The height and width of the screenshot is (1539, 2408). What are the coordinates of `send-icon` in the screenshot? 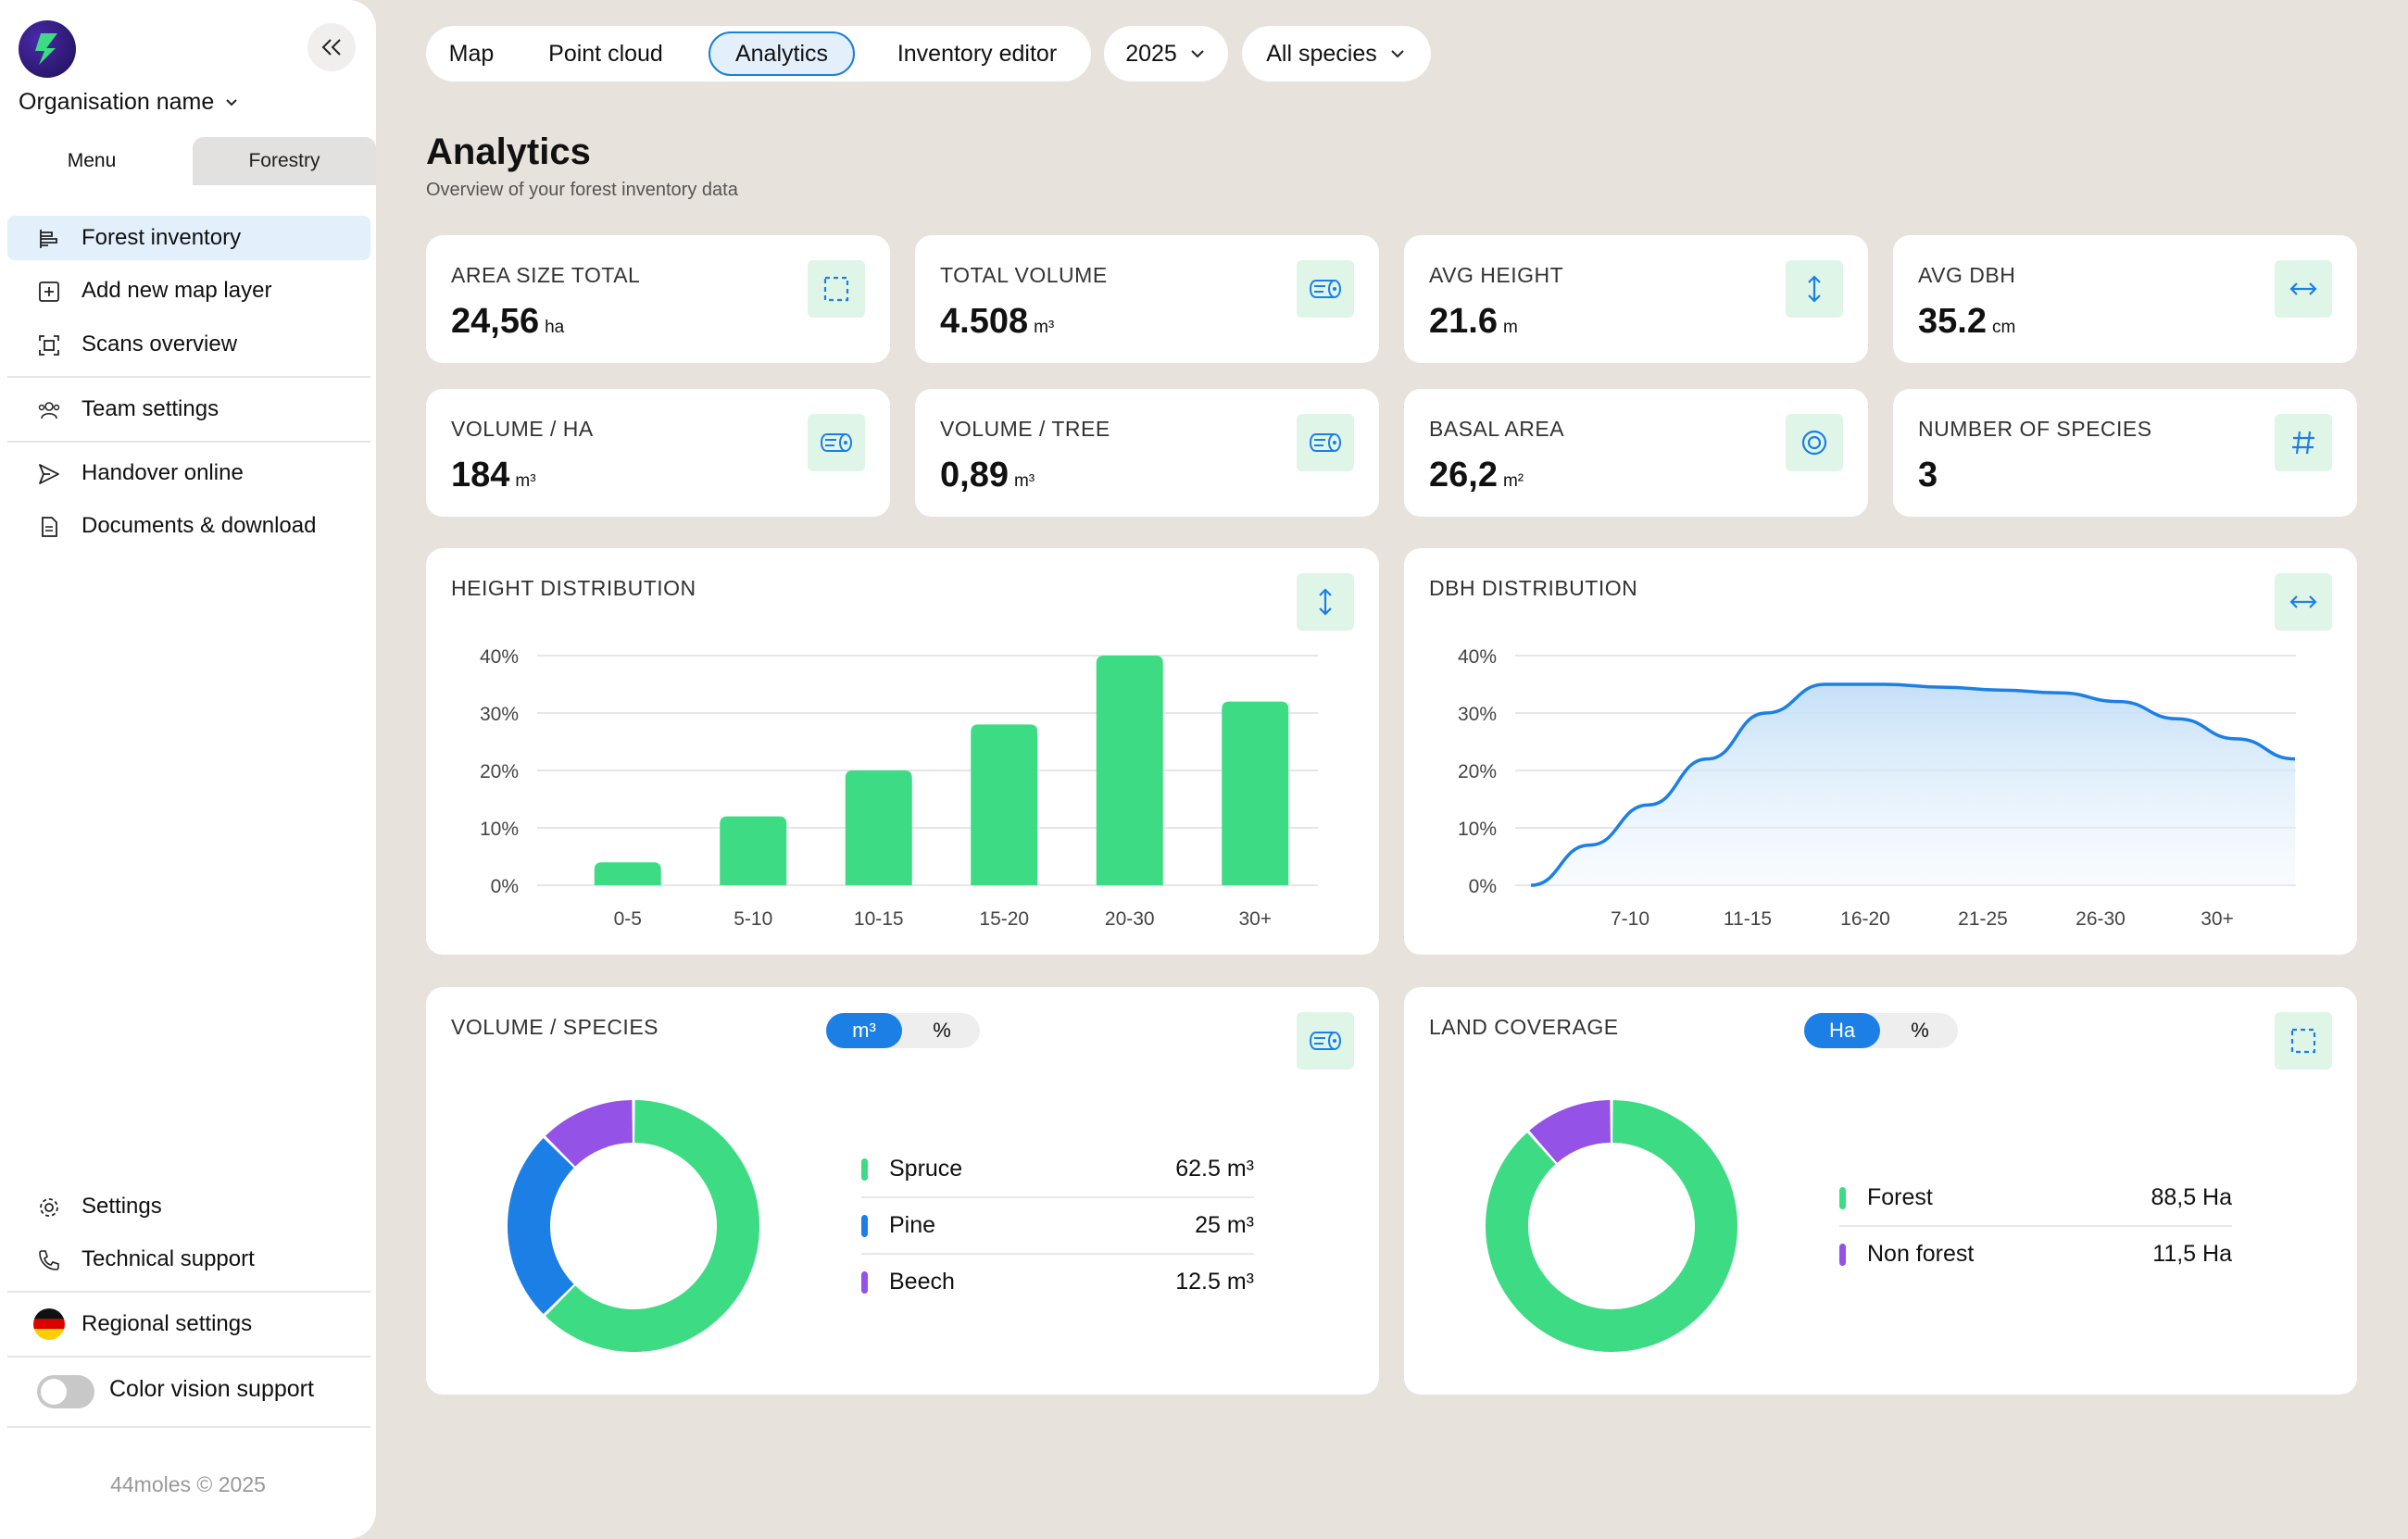 It's located at (49, 474).